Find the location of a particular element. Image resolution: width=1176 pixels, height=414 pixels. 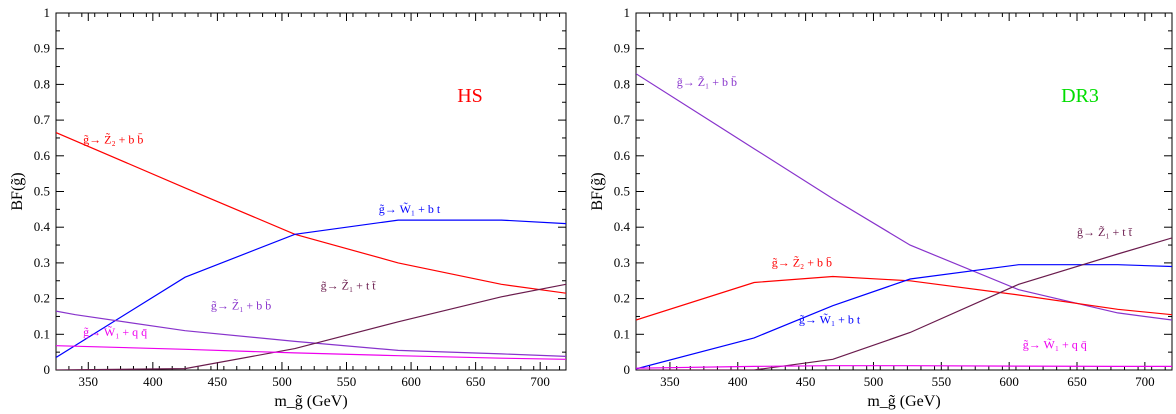

series-label-0: g̃→ Z̃₁ + b b̄ is located at coordinates (707, 82).